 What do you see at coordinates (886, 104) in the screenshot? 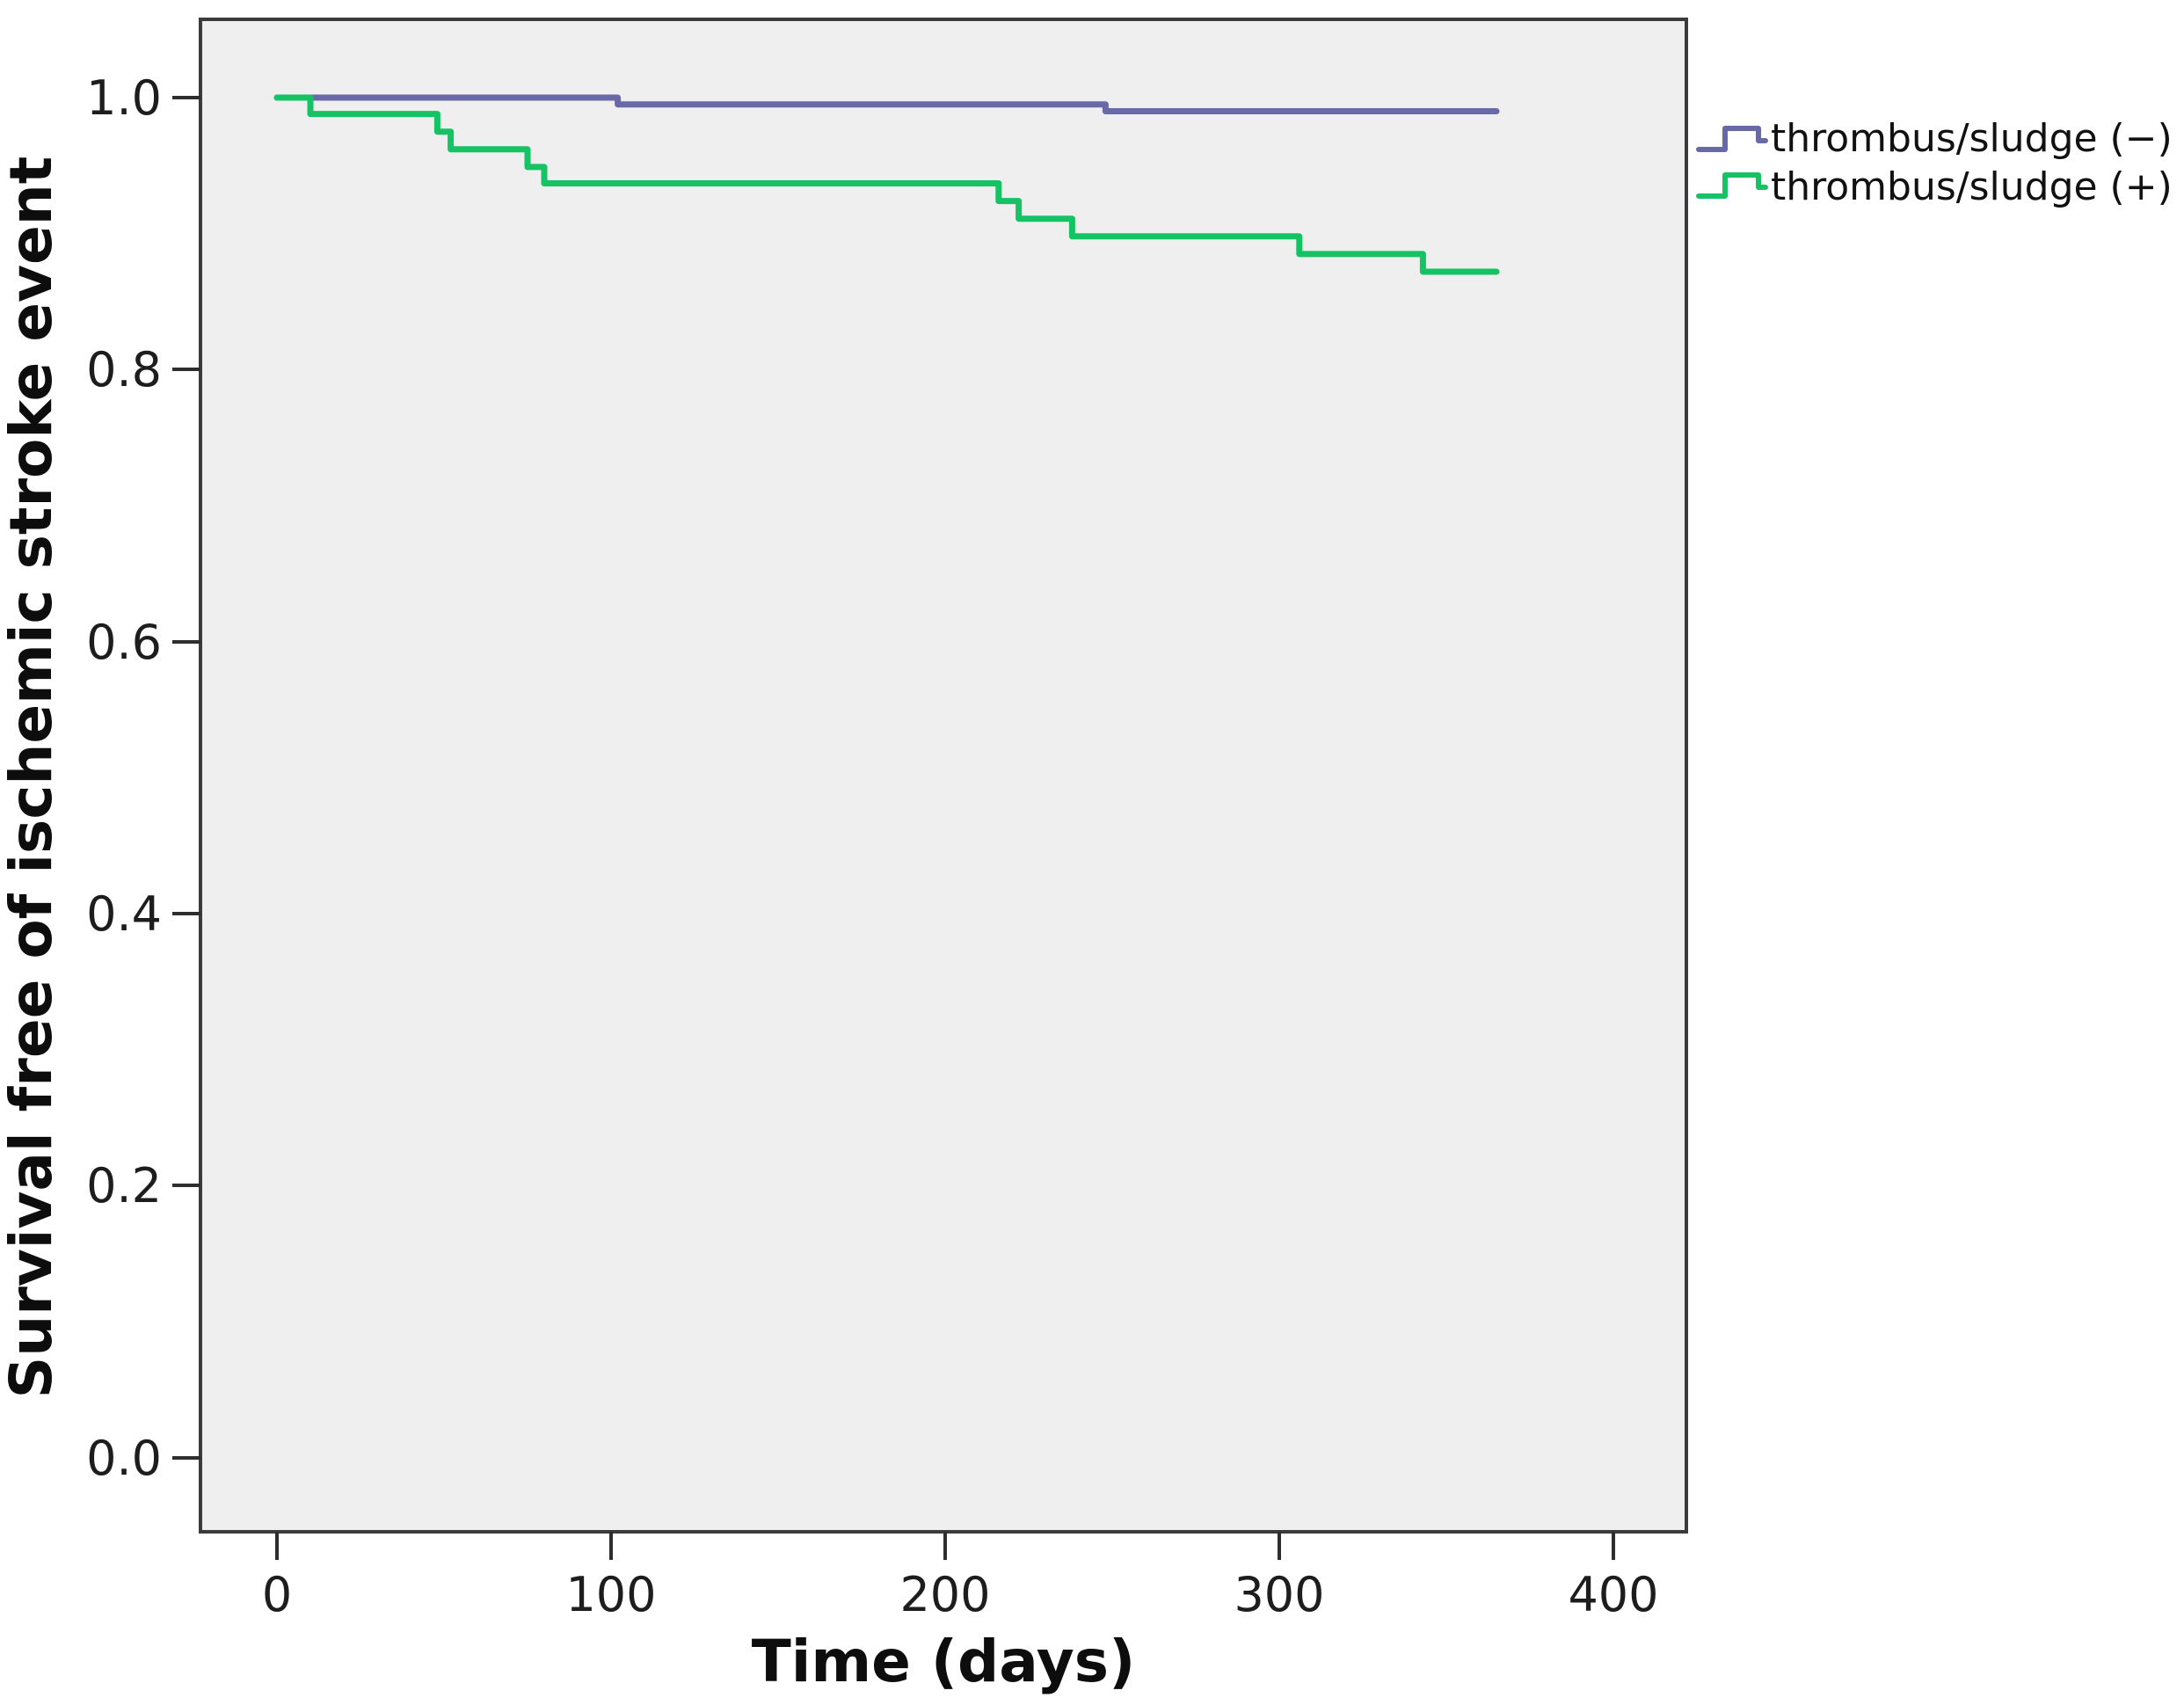
I see `series-line-thrombus-negative` at bounding box center [886, 104].